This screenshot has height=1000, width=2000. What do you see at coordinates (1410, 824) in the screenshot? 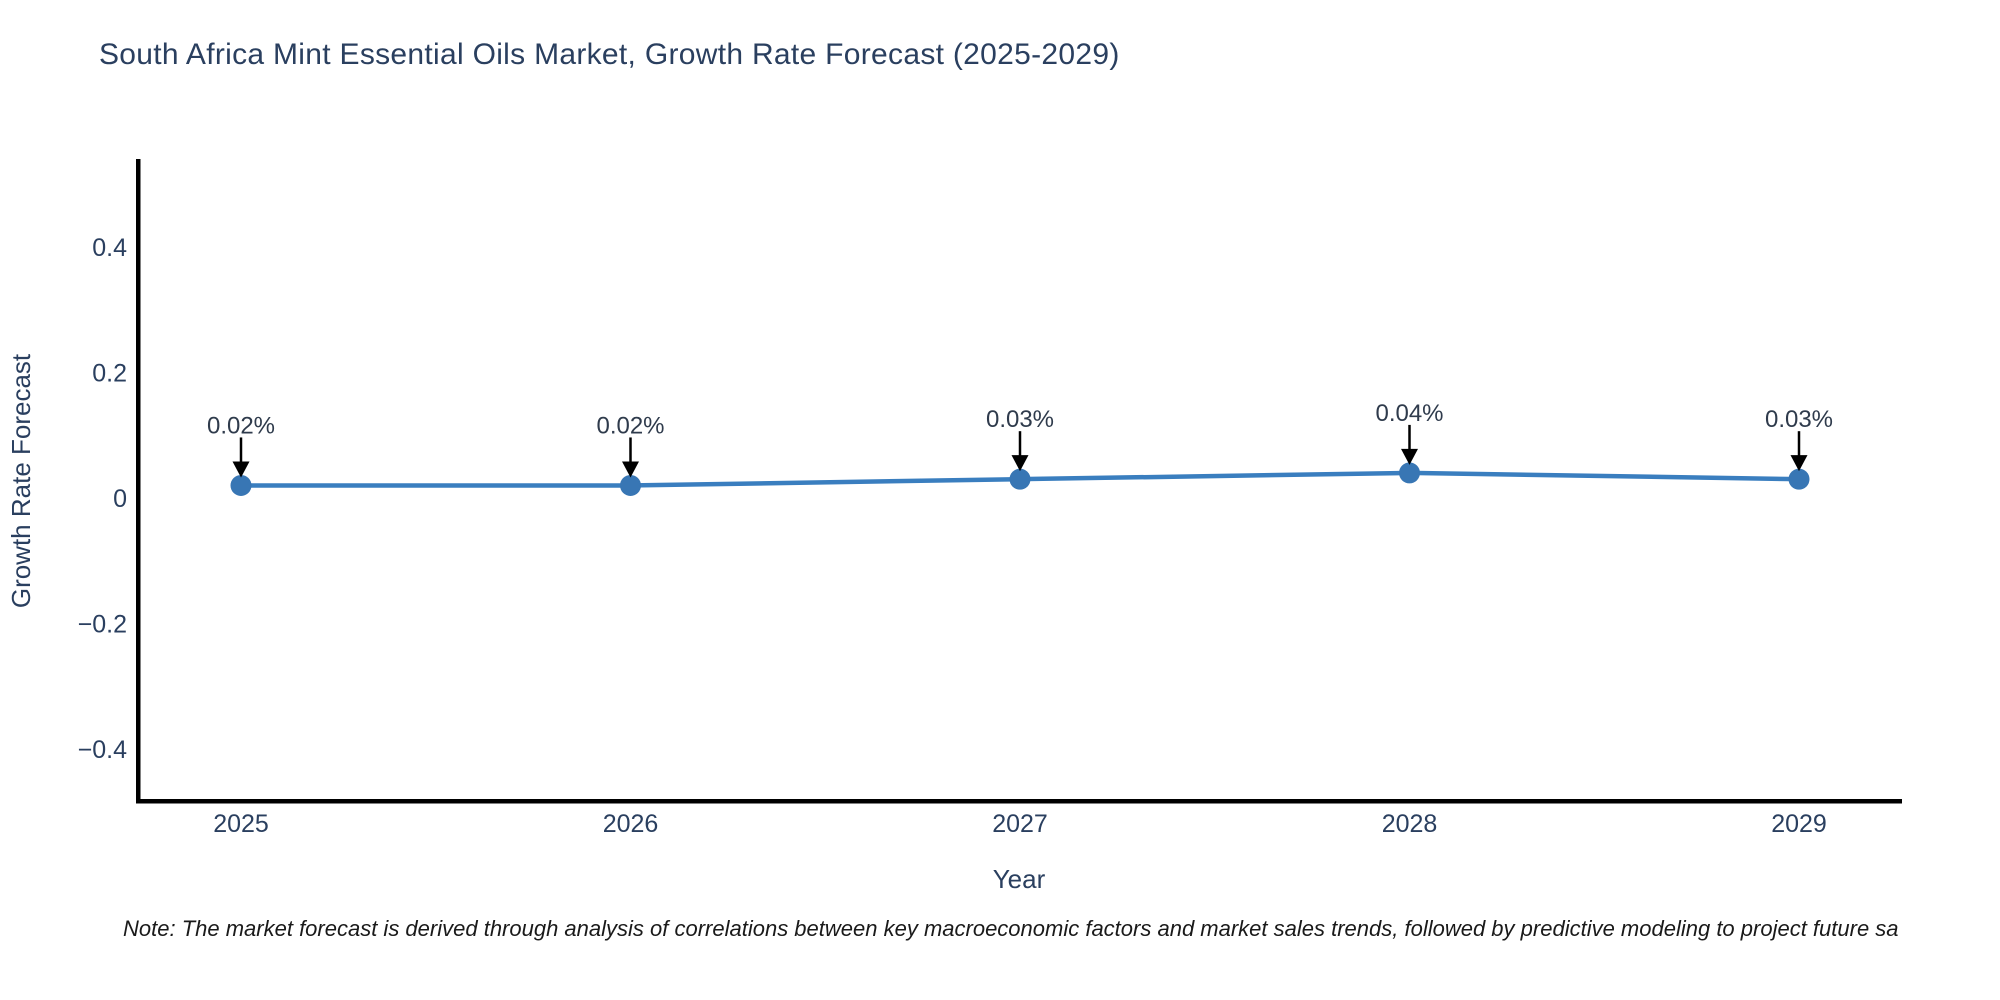
I see `x-tick-label: 2028` at bounding box center [1410, 824].